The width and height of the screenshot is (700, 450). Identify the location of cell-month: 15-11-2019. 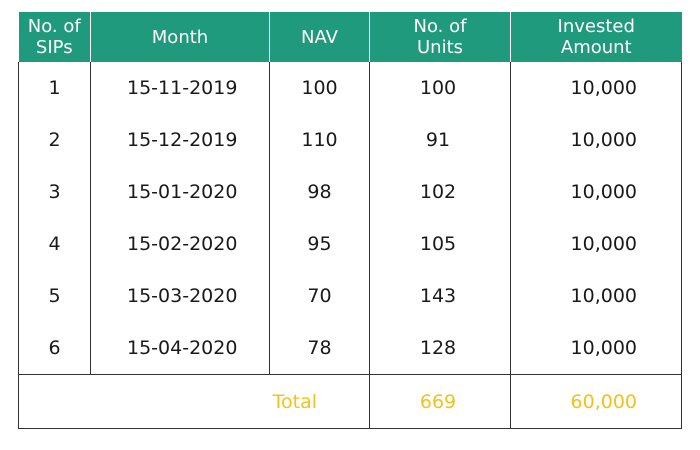
(180, 88).